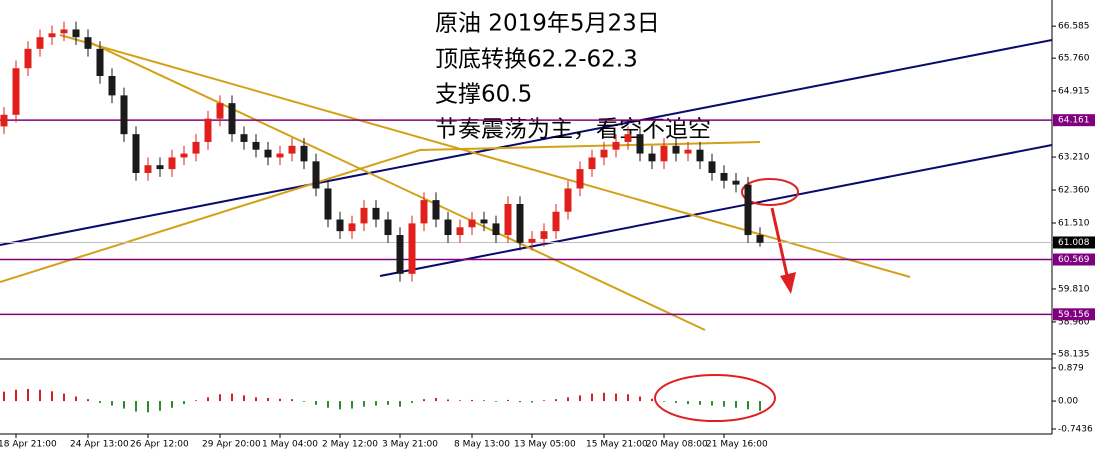 Image resolution: width=1095 pixels, height=456 pixels. Describe the element at coordinates (350, 445) in the screenshot. I see `x-tick-label: 2 May 12:00` at that location.